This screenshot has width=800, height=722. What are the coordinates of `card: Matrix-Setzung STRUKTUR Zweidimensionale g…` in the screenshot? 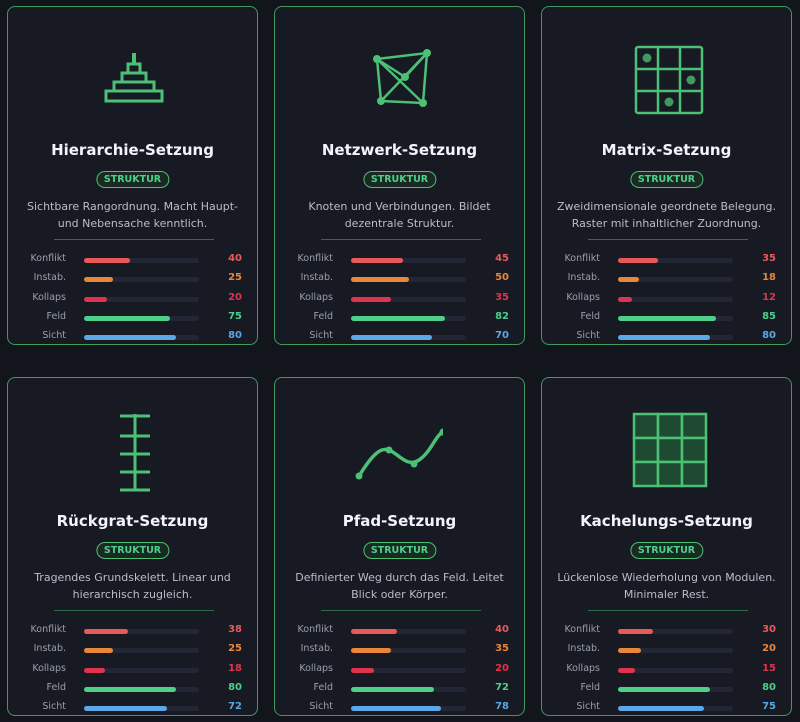 It's located at (666, 175).